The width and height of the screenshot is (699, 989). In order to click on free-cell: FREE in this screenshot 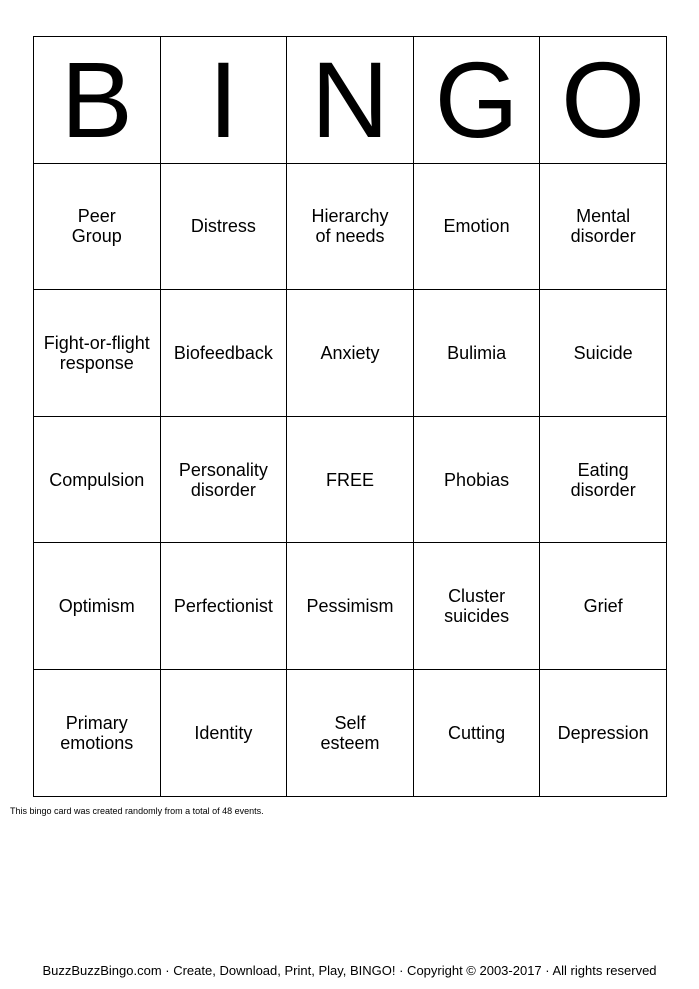, I will do `click(350, 479)`.